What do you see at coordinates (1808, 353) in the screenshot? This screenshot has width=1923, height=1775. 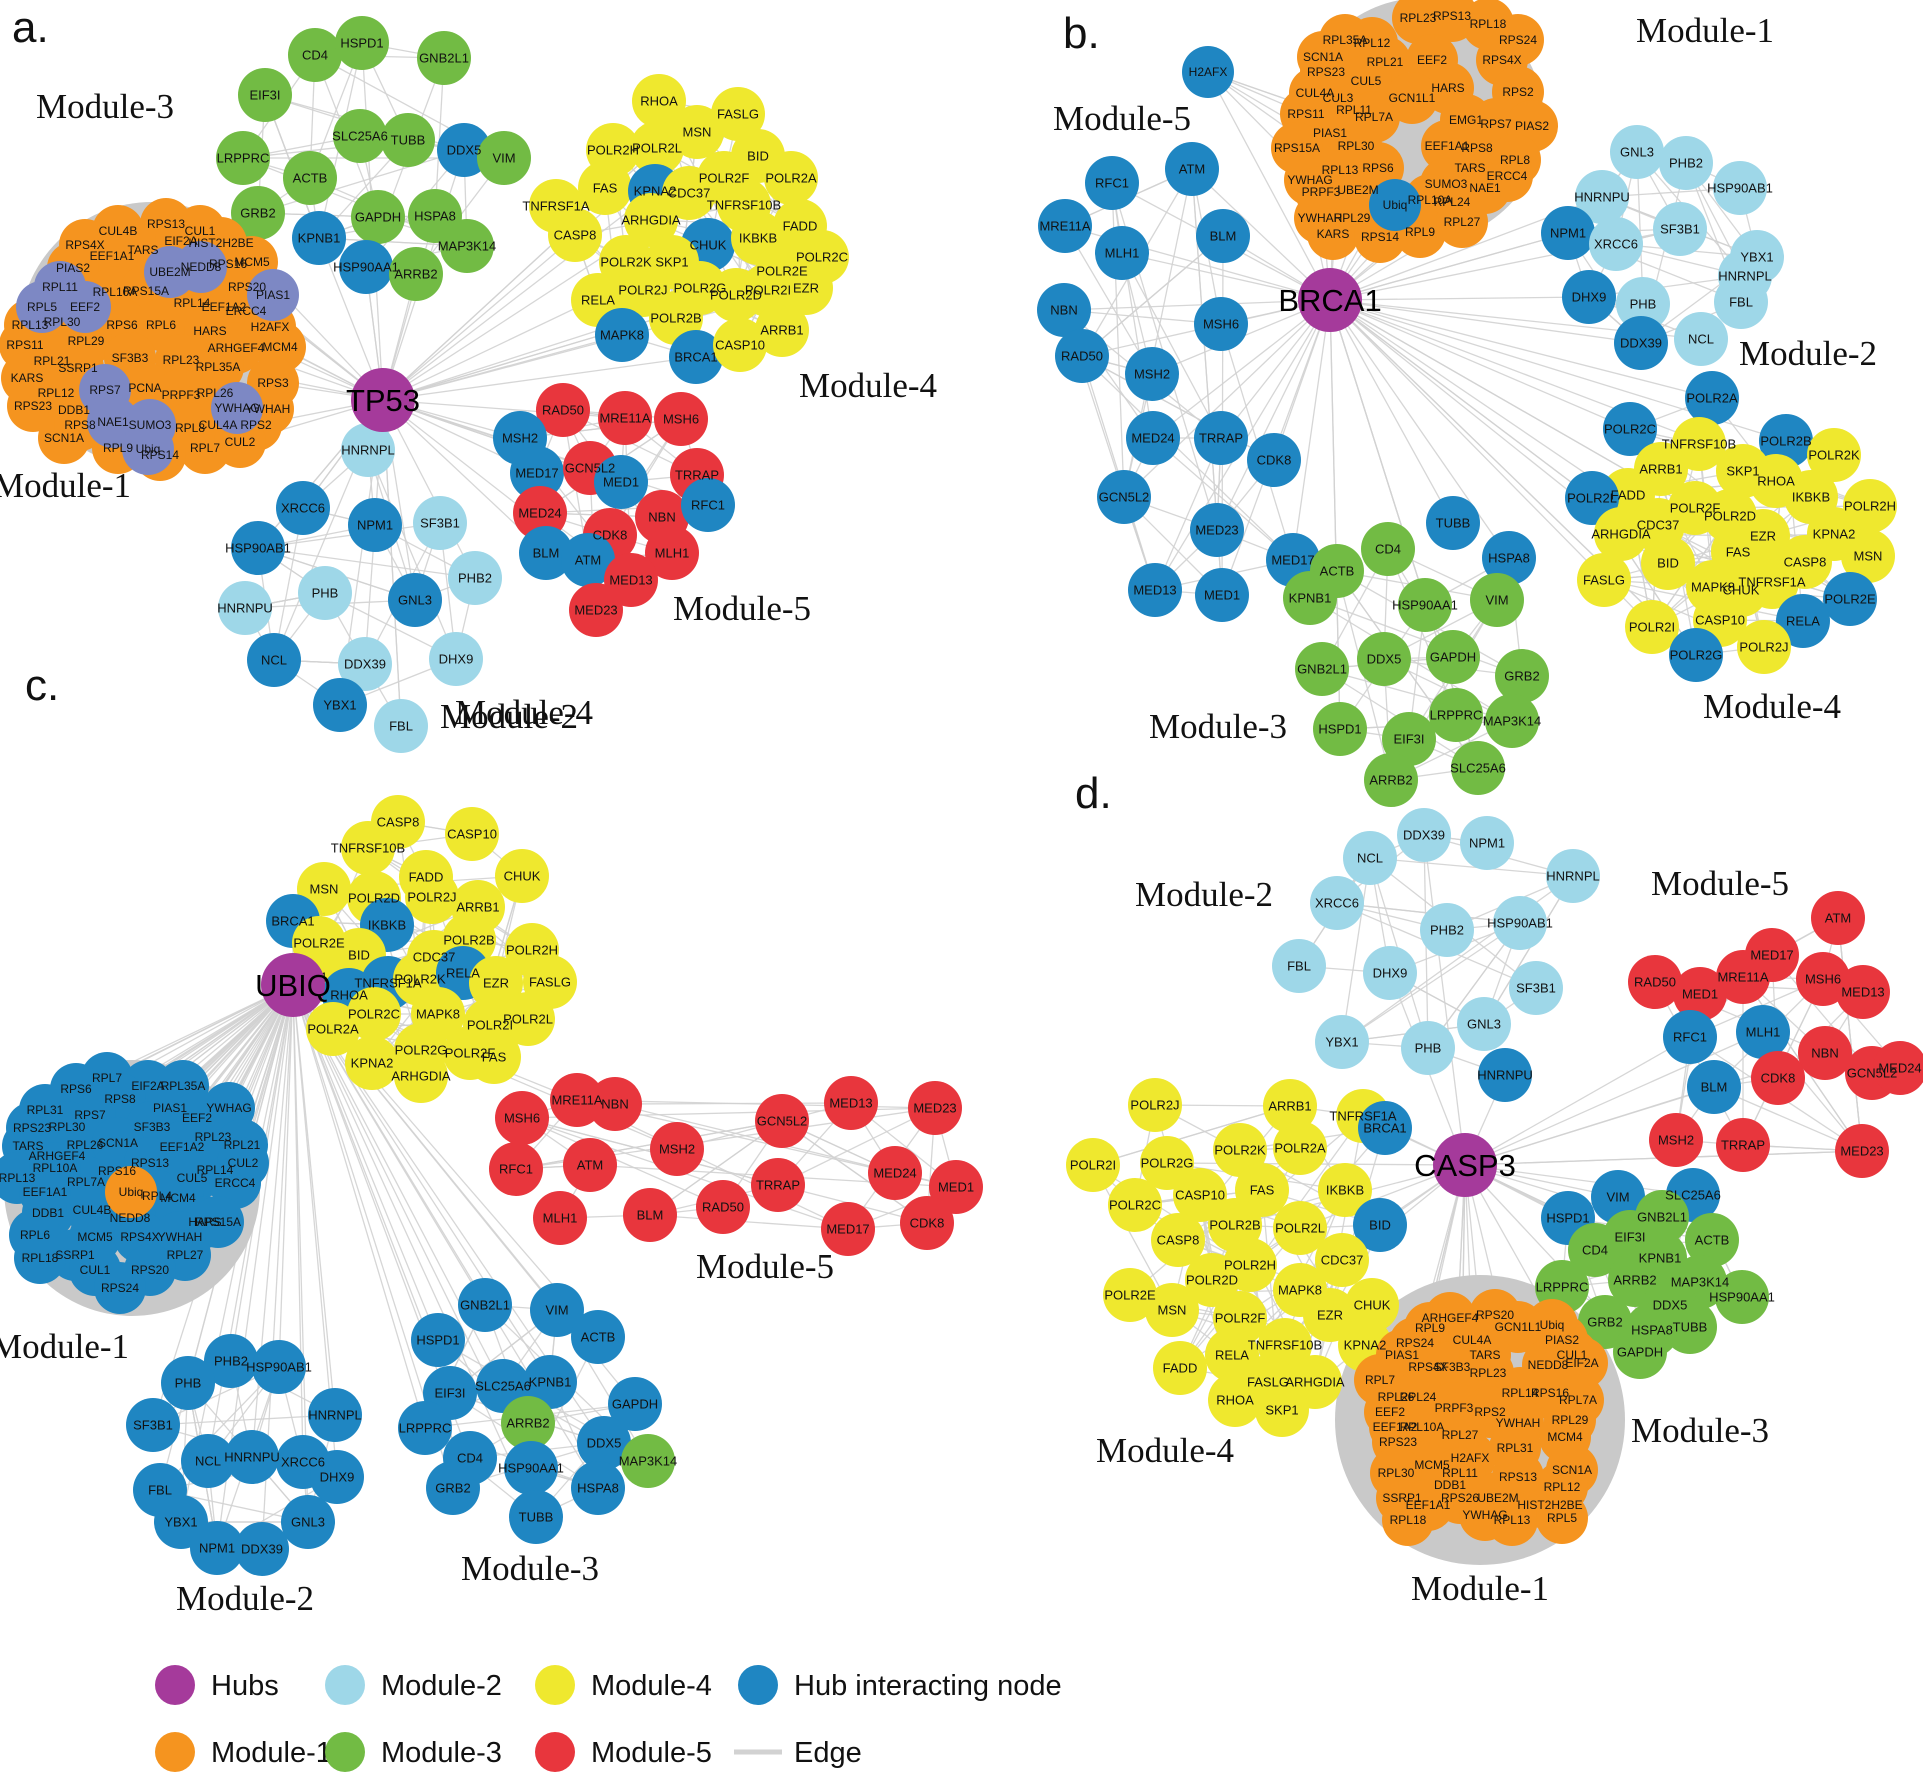 I see `module-label-b-Module-2: Module-2` at bounding box center [1808, 353].